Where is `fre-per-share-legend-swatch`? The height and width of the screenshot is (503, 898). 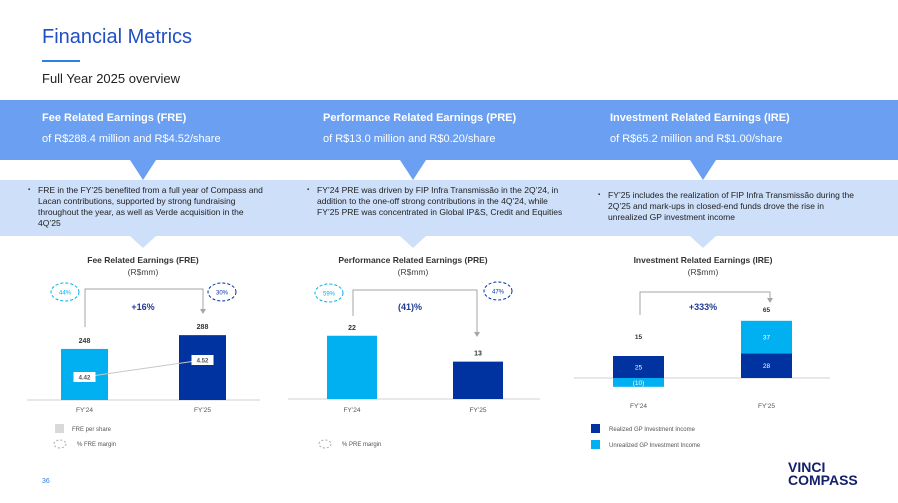 fre-per-share-legend-swatch is located at coordinates (59, 428).